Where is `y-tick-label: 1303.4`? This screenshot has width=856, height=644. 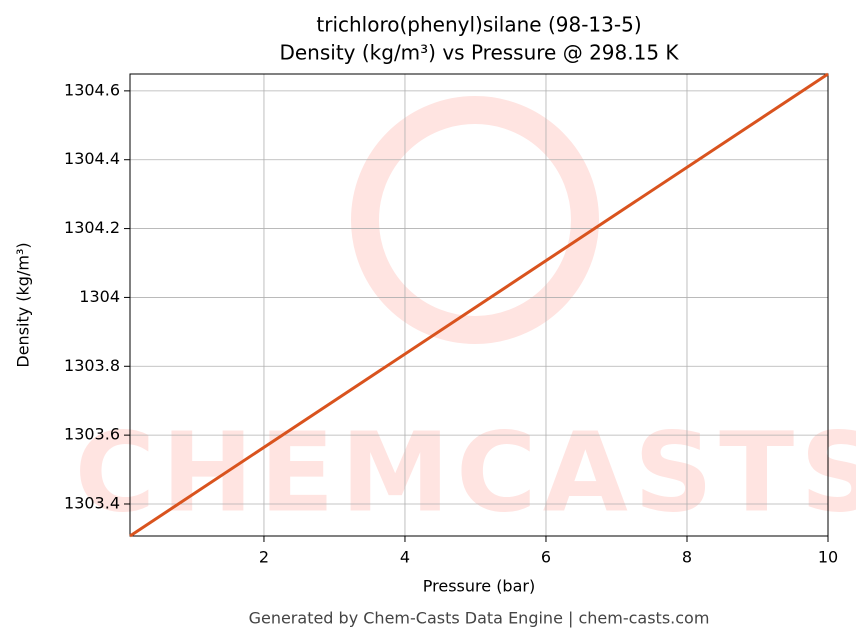 y-tick-label: 1303.4 is located at coordinates (92, 502).